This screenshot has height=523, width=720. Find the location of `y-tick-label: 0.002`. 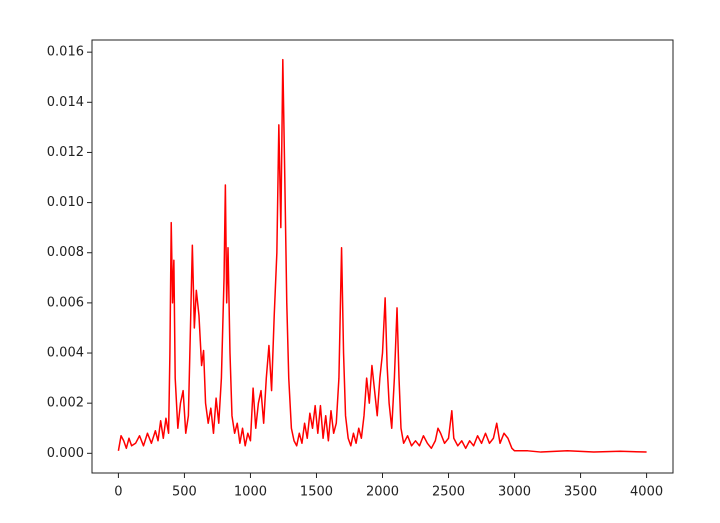

y-tick-label: 0.002 is located at coordinates (65, 403).